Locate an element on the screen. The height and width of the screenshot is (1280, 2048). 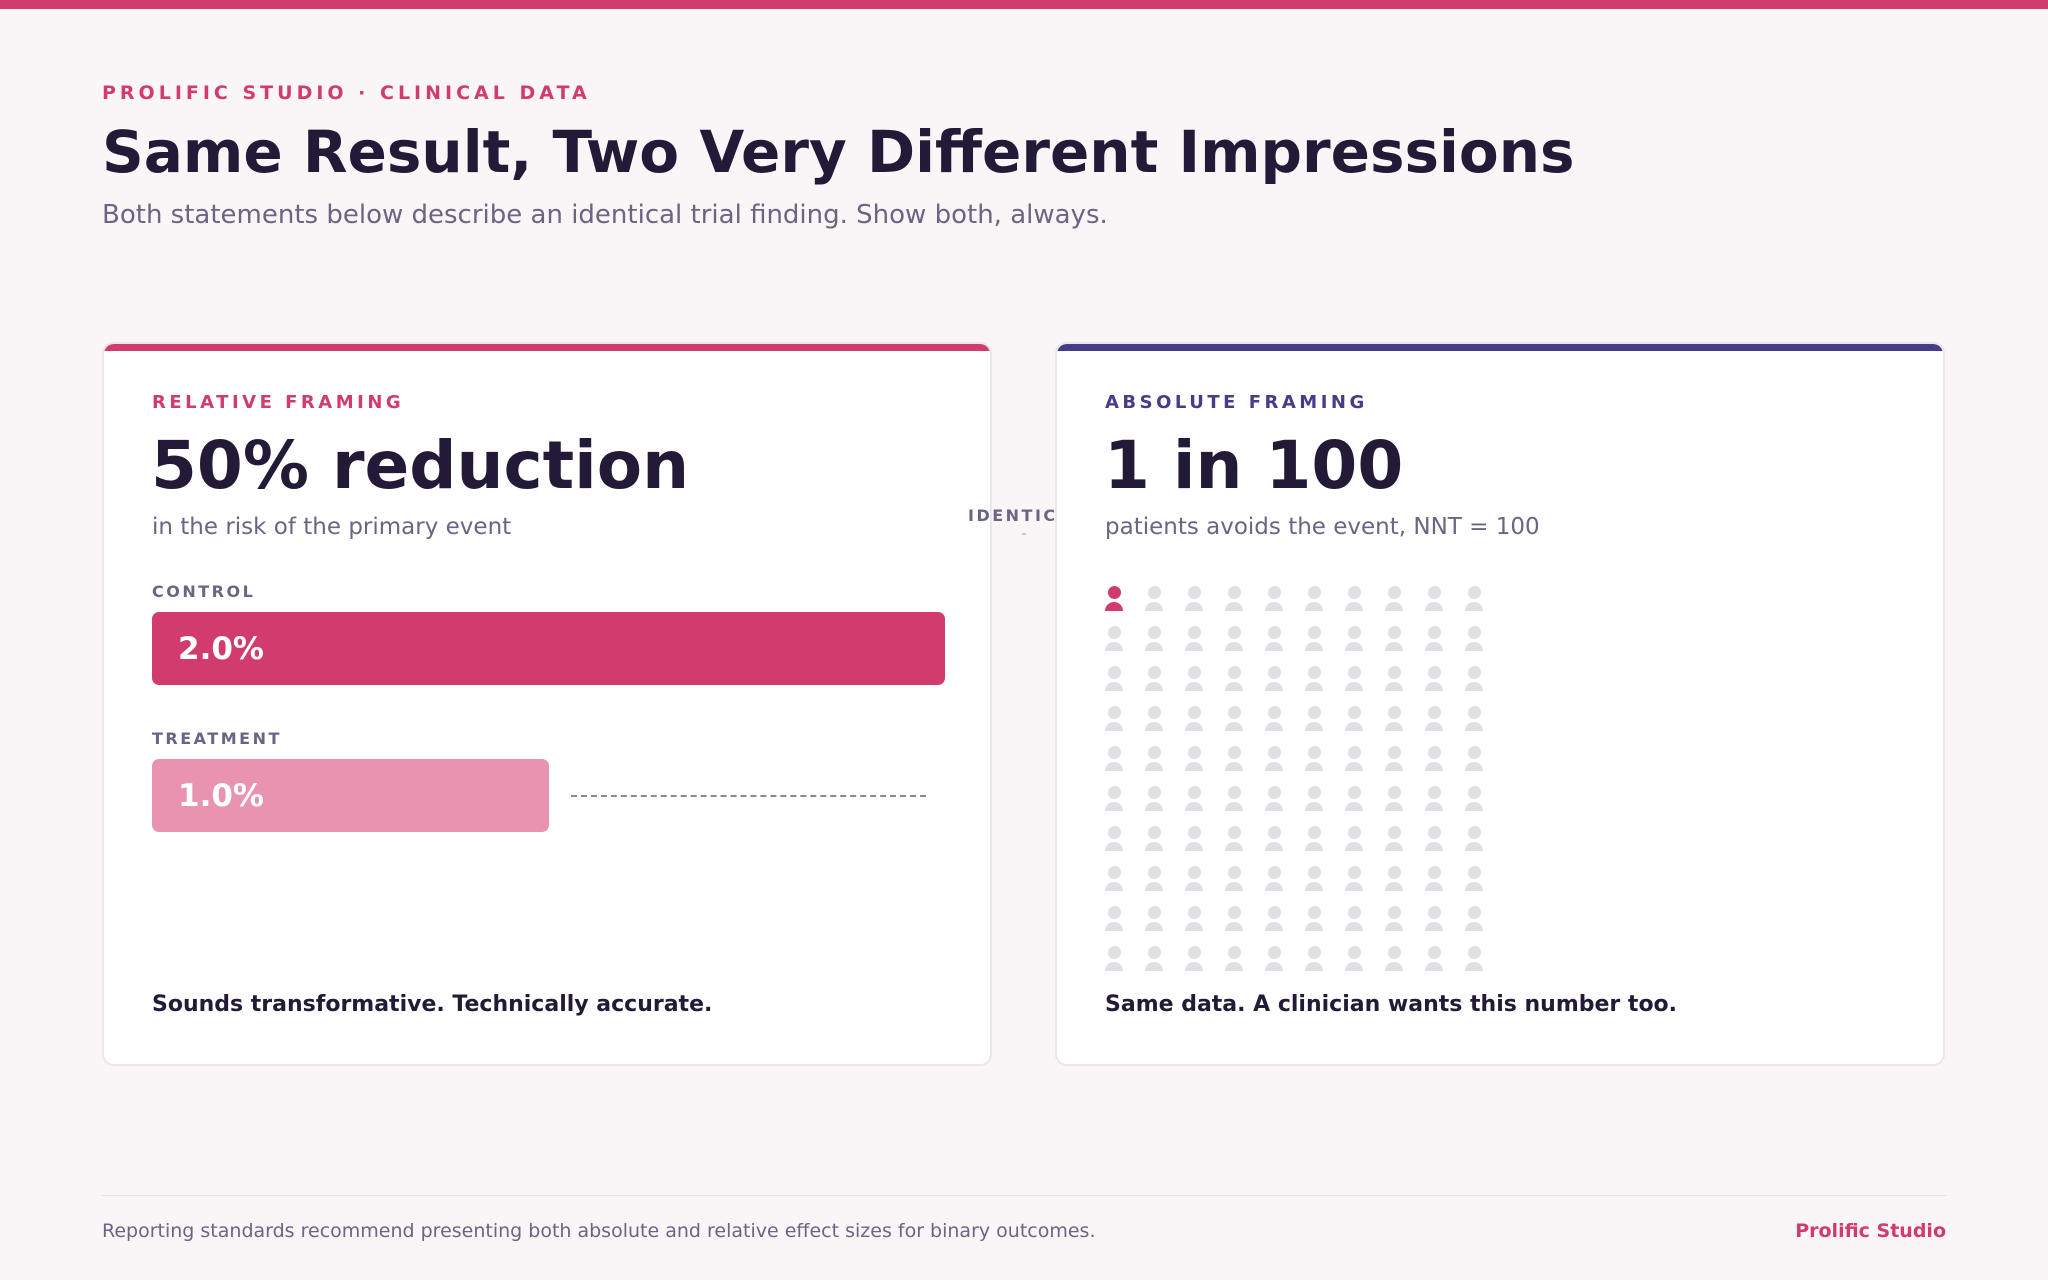
identical-connector-label: IDENTICAL is located at coordinates (1027, 515).